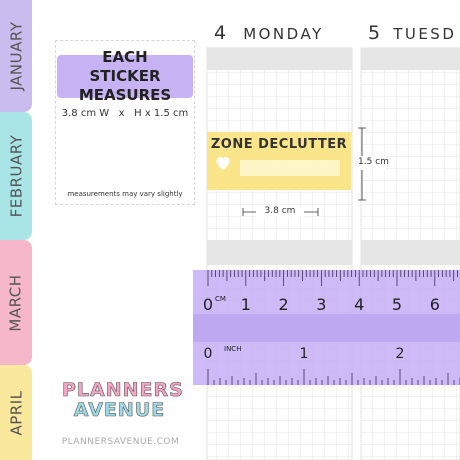  I want to click on info-title-box: EACH STICKER MEASURES, so click(125, 76).